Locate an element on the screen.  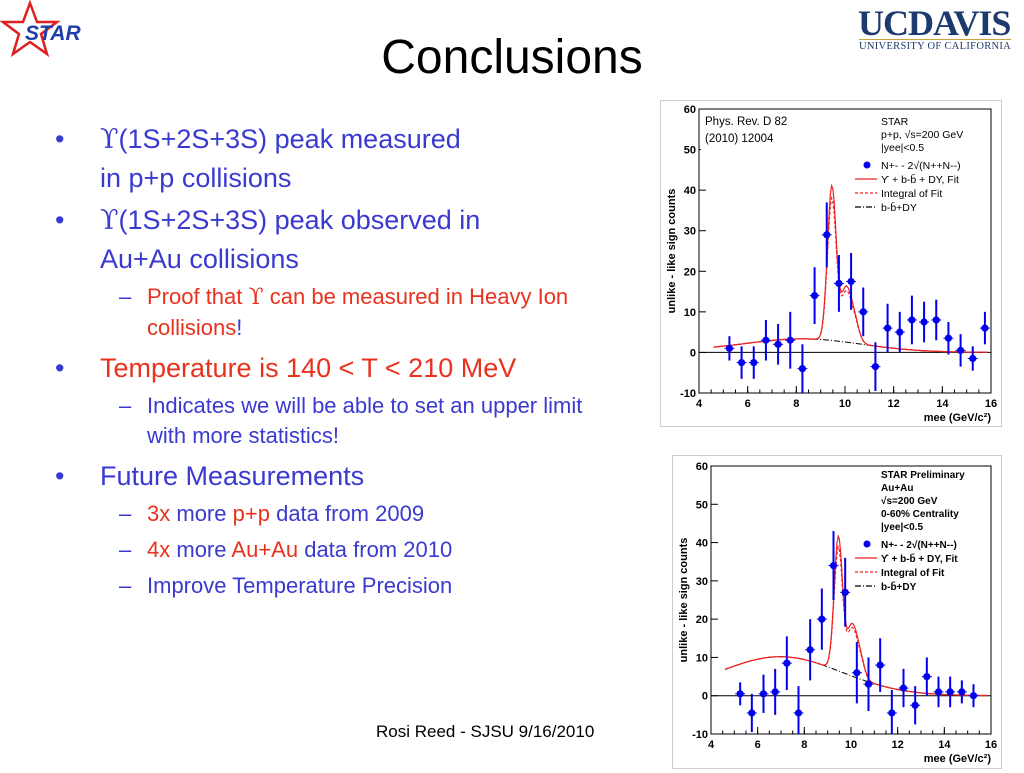
x-axis-label: mee (GeV/c²) is located at coordinates (958, 759).